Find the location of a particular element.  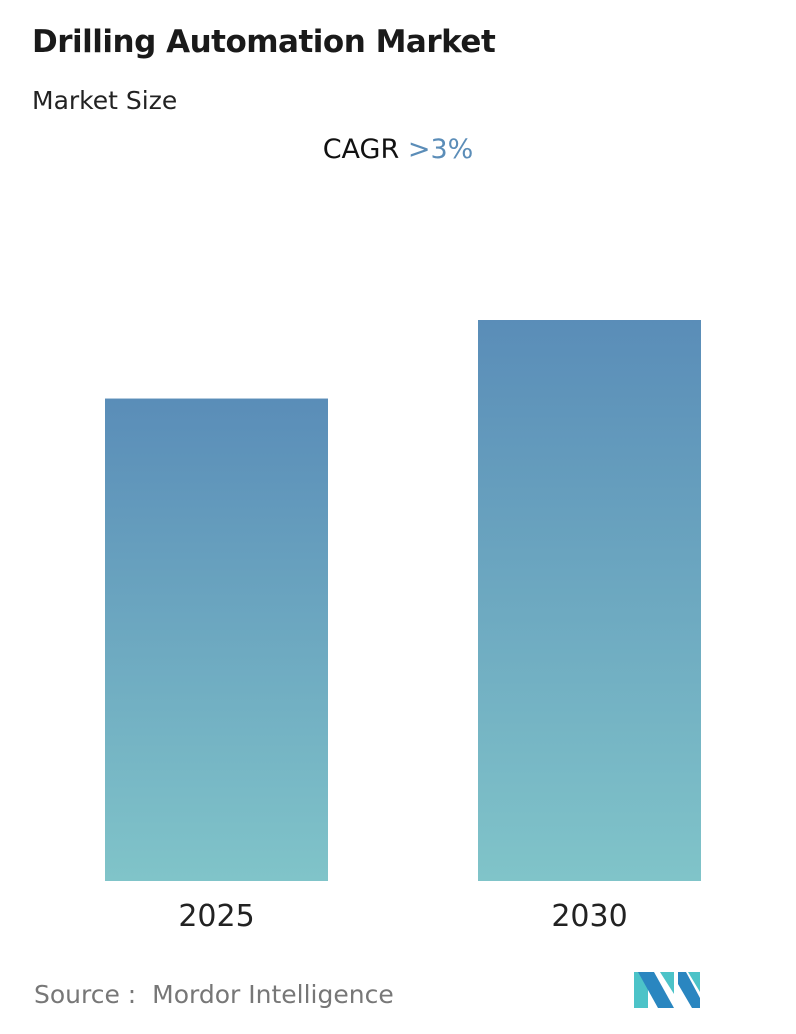

x-tick-label: 2025 is located at coordinates (216, 916).